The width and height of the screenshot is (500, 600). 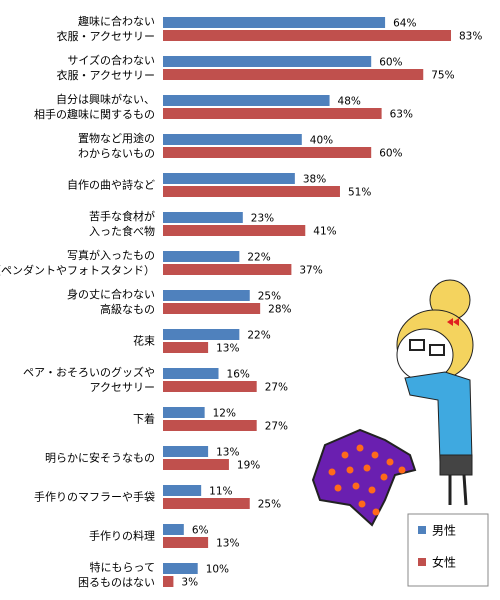 I want to click on value-label: 38%, so click(x=314, y=180).